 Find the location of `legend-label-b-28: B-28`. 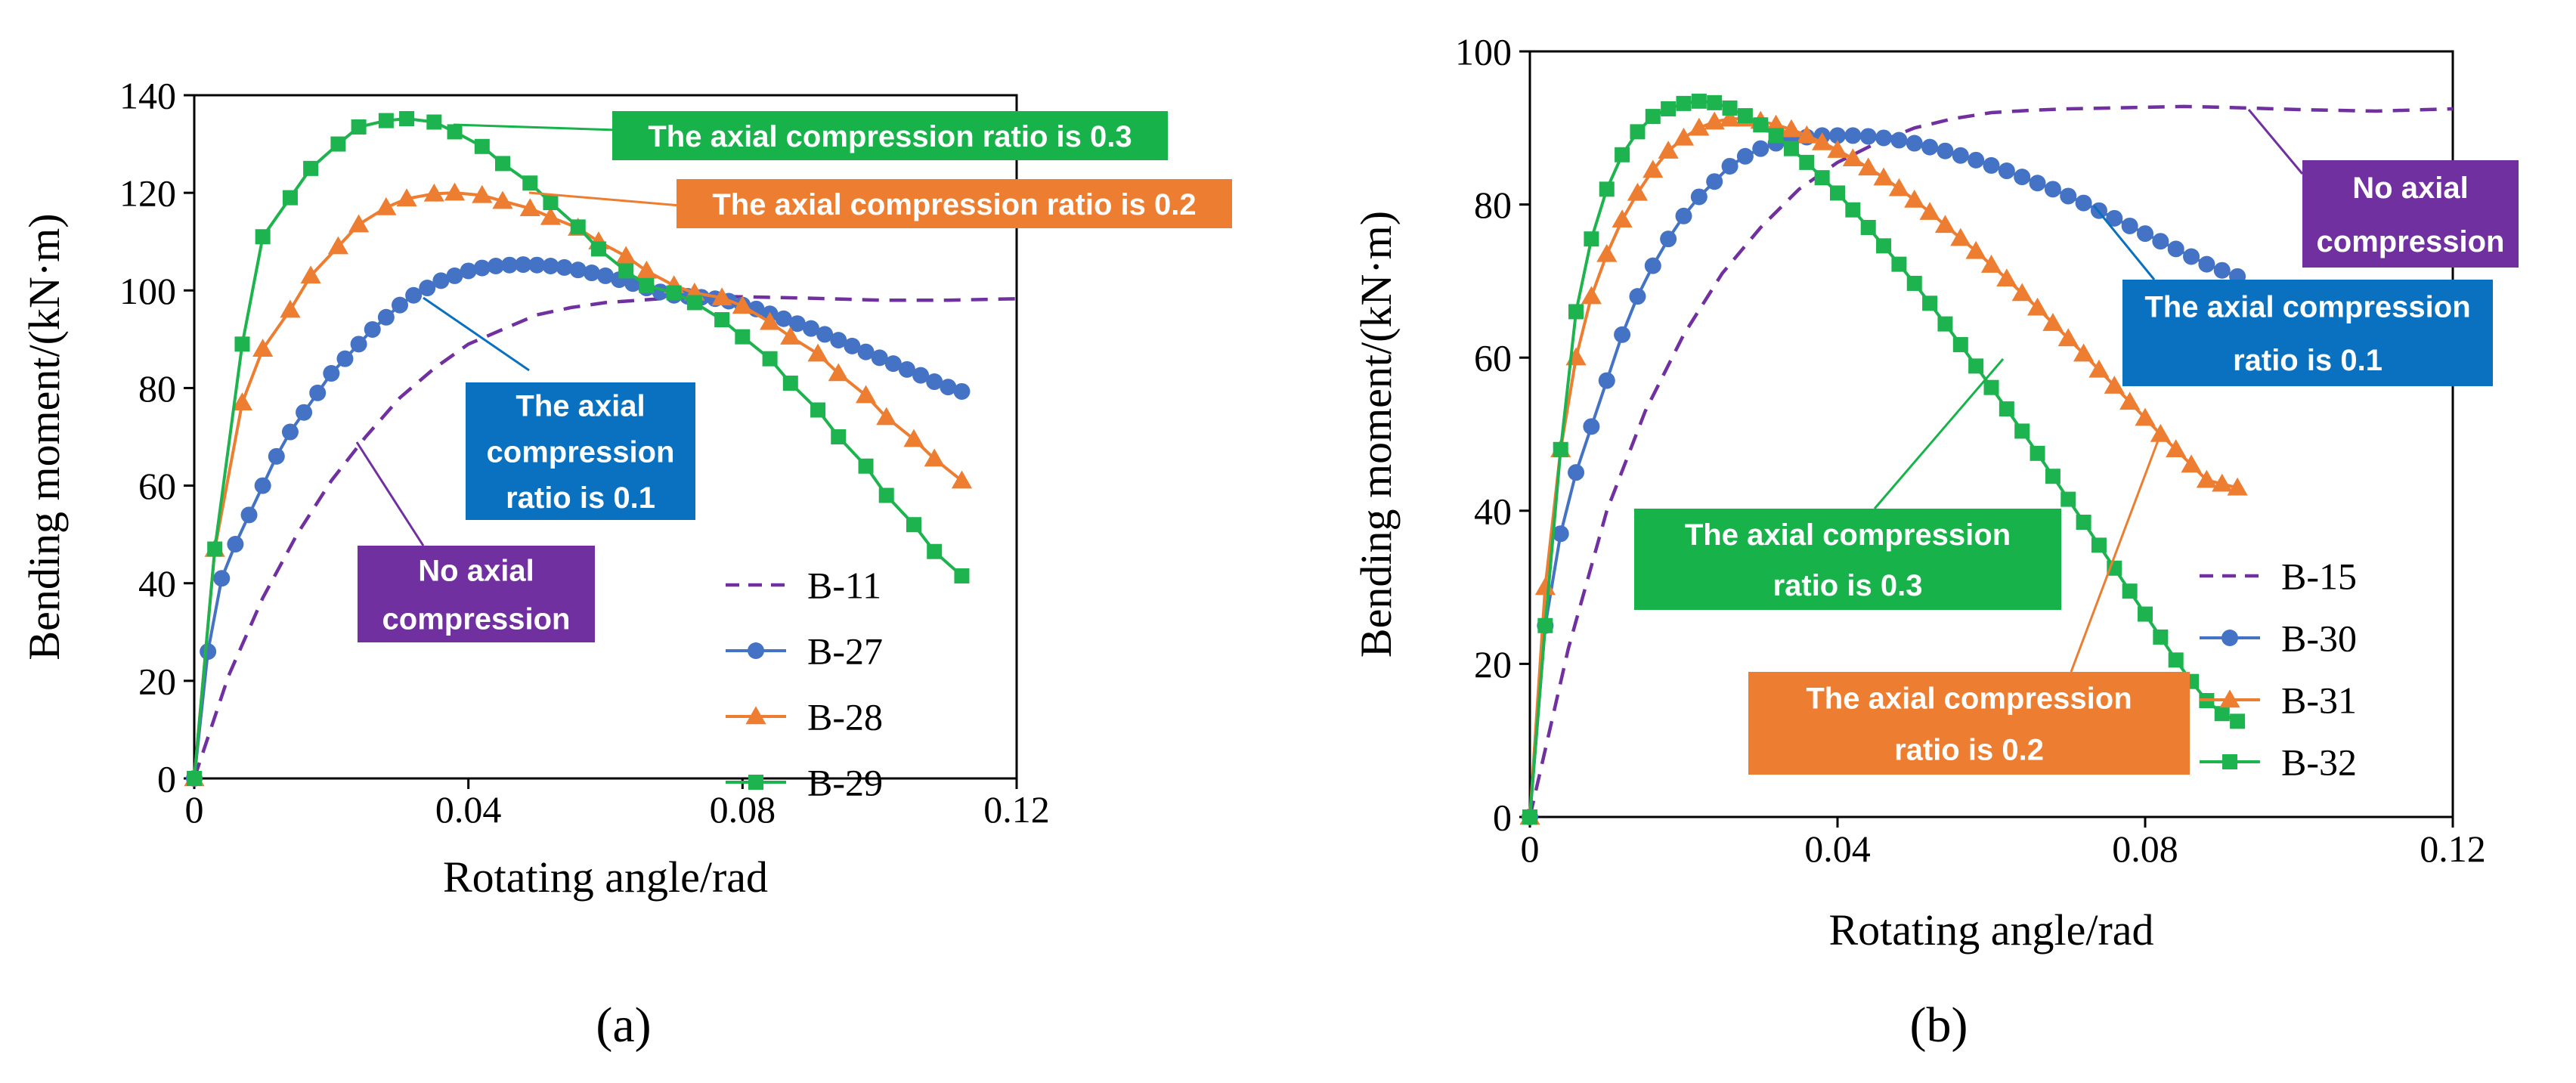

legend-label-b-28: B-28 is located at coordinates (845, 717).